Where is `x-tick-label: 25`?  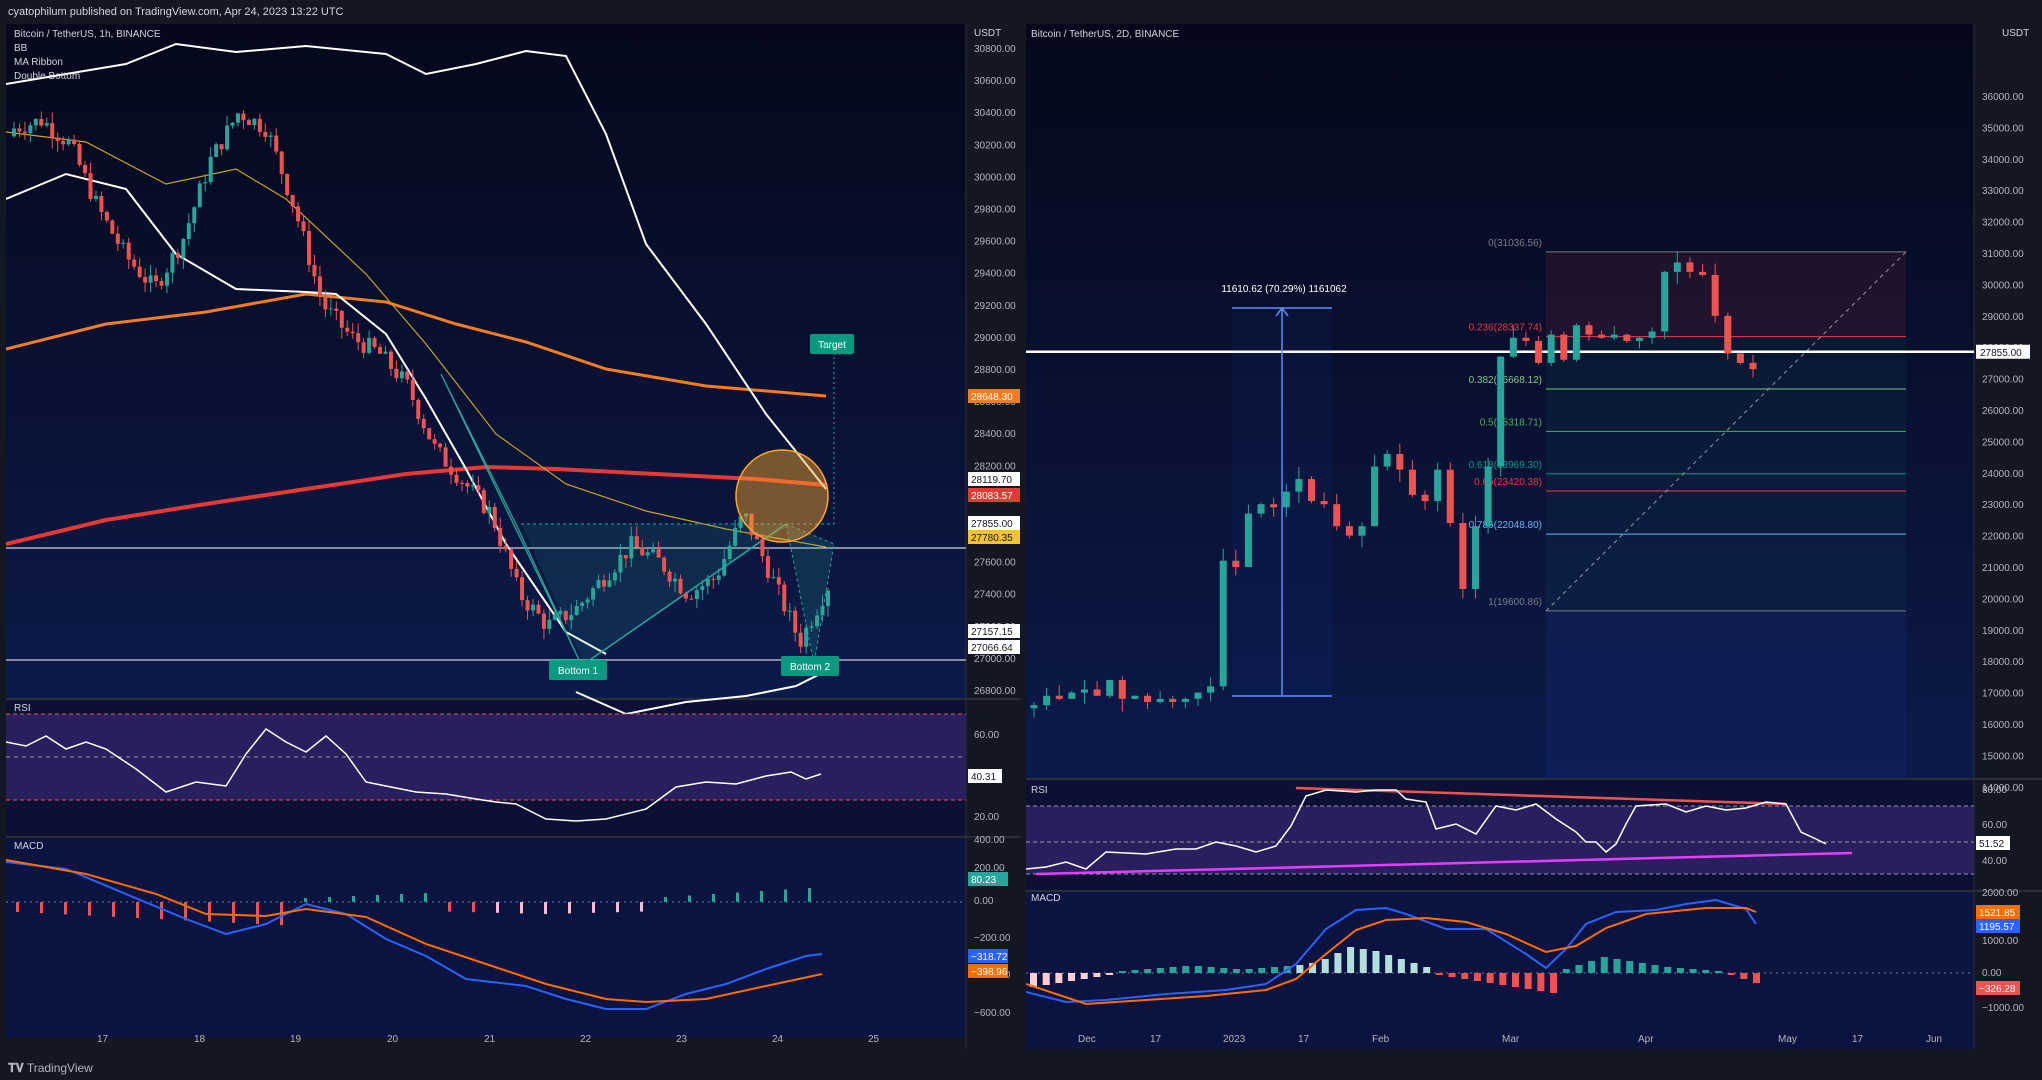
x-tick-label: 25 is located at coordinates (874, 1039).